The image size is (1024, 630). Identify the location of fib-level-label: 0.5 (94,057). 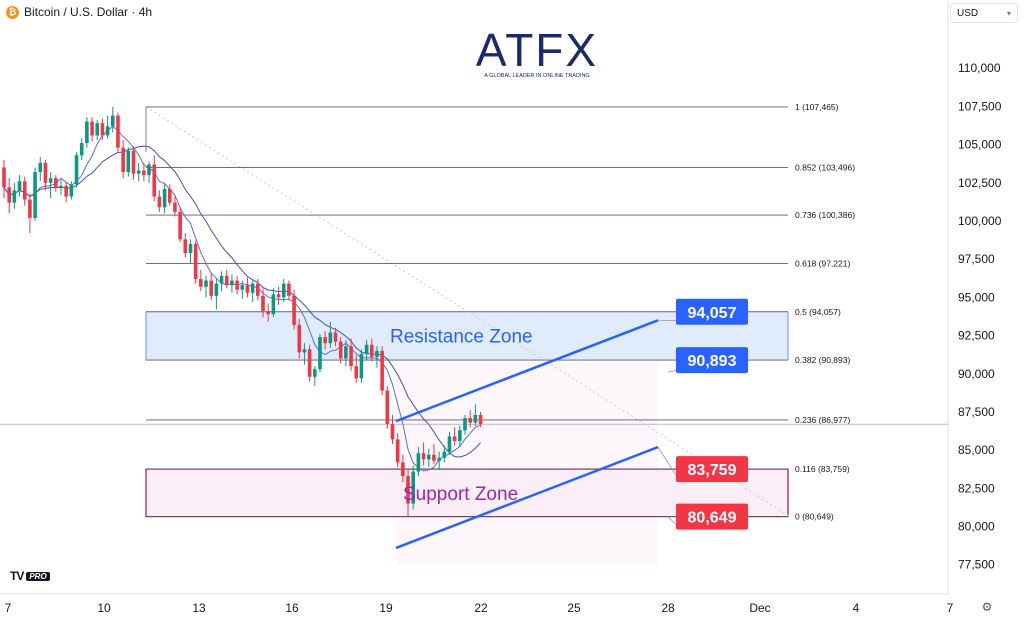
(818, 312).